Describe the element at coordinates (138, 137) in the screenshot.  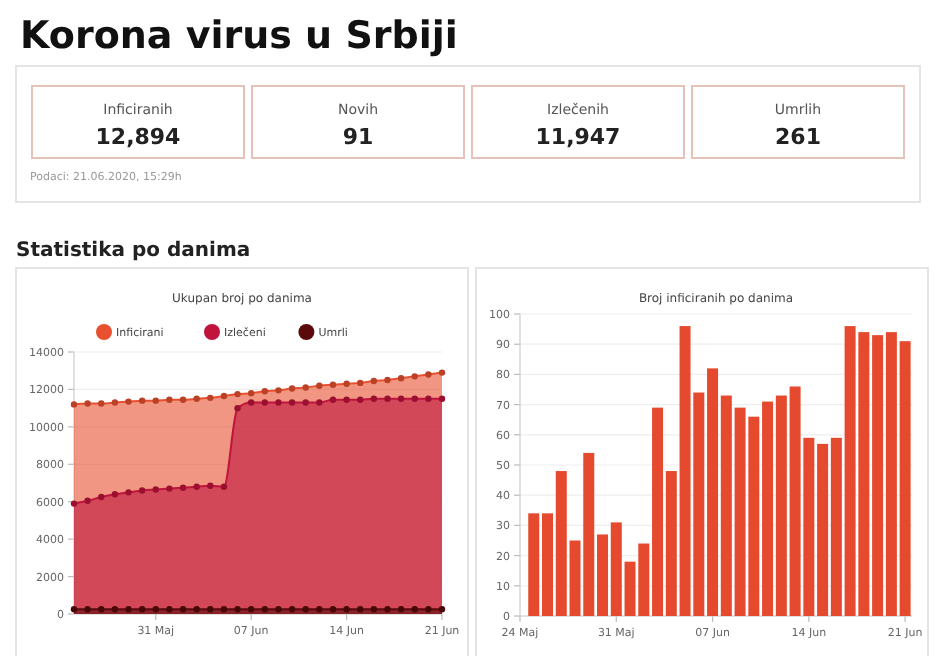
I see `data-label: 12,894` at that location.